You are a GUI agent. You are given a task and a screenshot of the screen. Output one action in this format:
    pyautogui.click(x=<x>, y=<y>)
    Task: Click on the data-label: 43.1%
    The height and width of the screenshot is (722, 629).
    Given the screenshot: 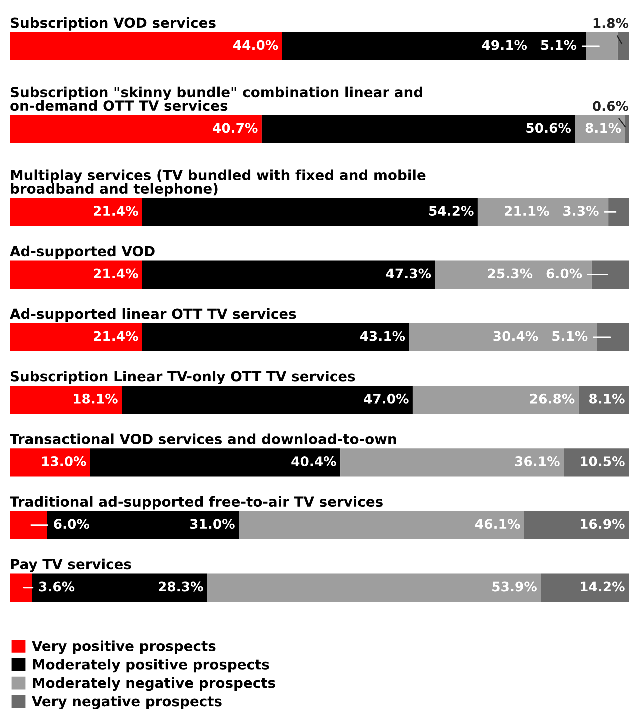 What is the action you would take?
    pyautogui.click(x=383, y=336)
    